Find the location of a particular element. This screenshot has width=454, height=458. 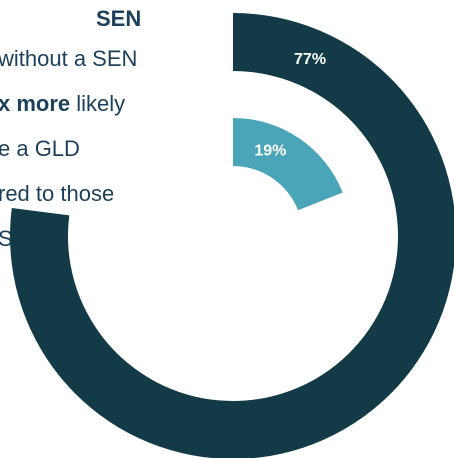

sen-text-line-2: x more likely is located at coordinates (62, 104).